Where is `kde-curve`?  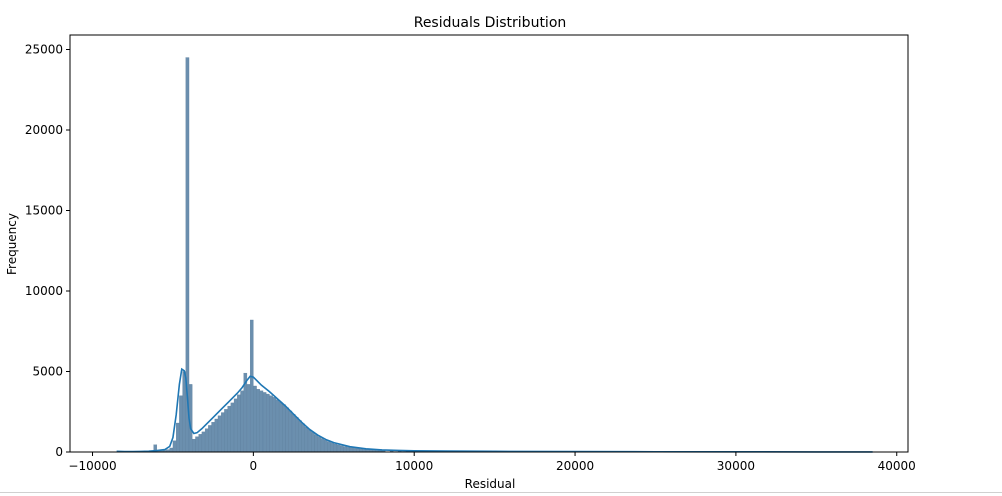
kde-curve is located at coordinates (494, 410).